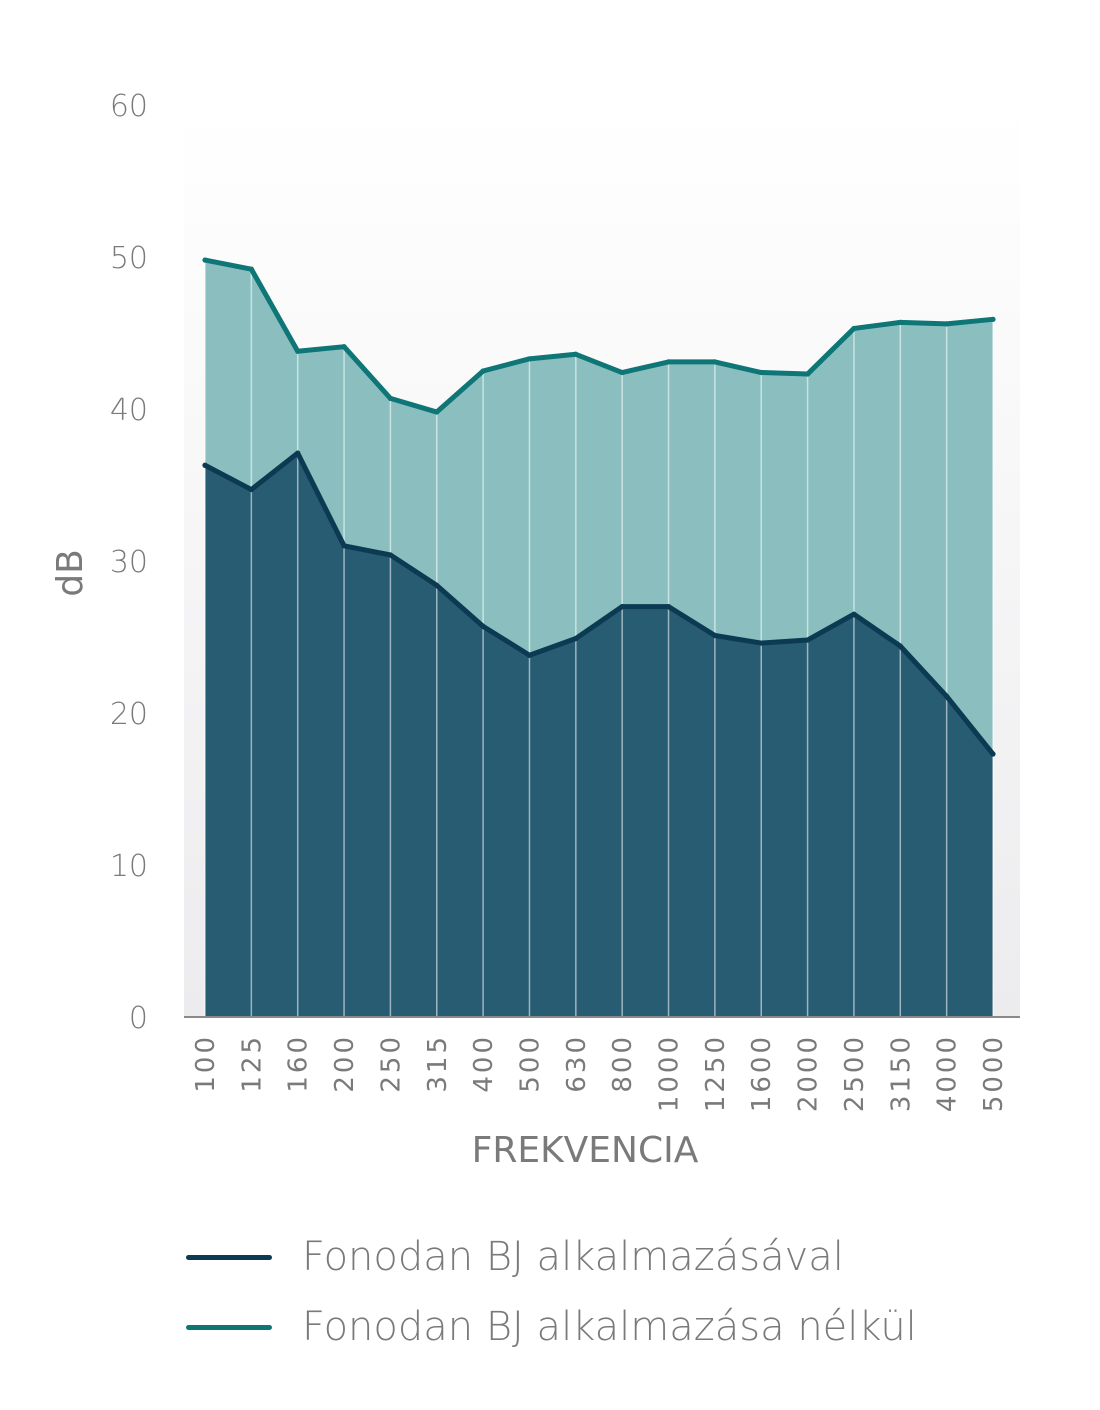 The height and width of the screenshot is (1410, 1100). What do you see at coordinates (206, 1063) in the screenshot?
I see `x-tick-label: 100` at bounding box center [206, 1063].